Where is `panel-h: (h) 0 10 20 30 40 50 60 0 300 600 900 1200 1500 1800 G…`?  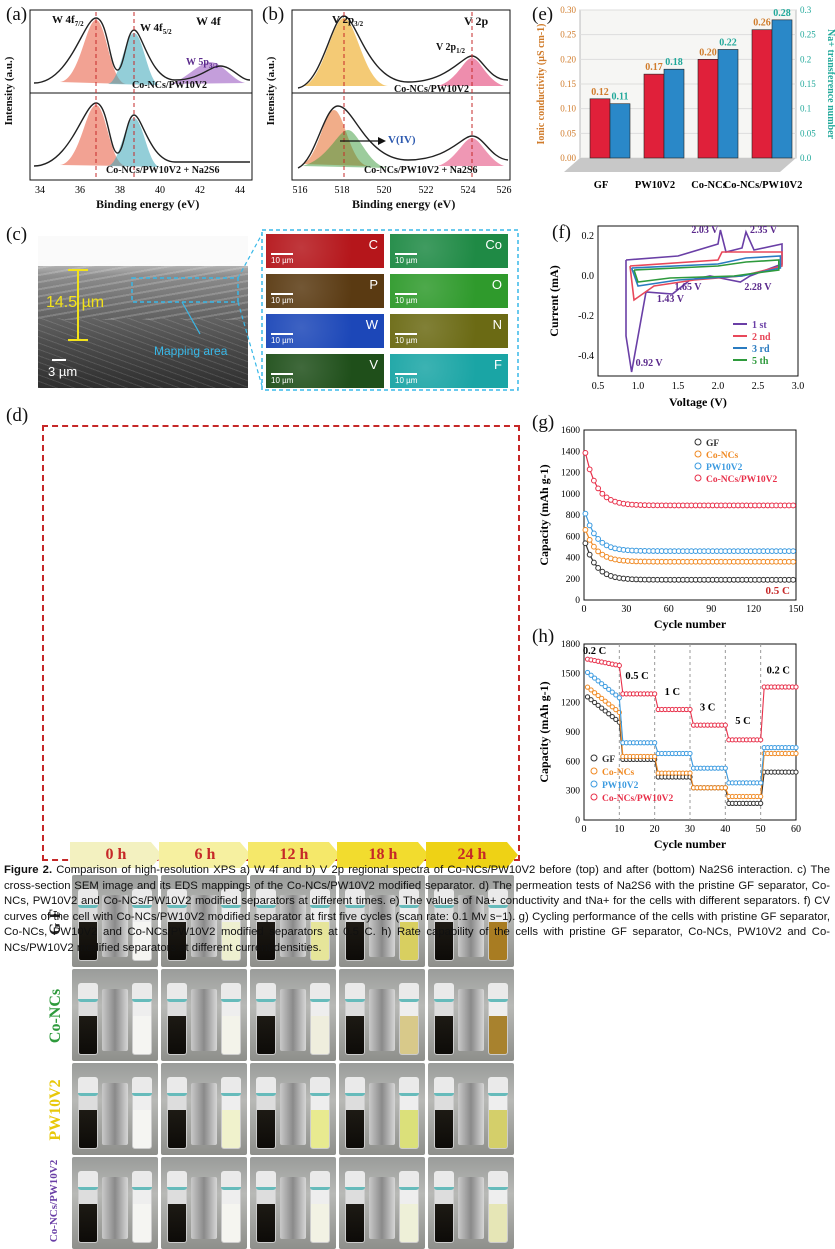 panel-h: (h) 0 10 20 30 40 50 60 0 300 600 900 1200 1500 1800 G… is located at coordinates (681, 741).